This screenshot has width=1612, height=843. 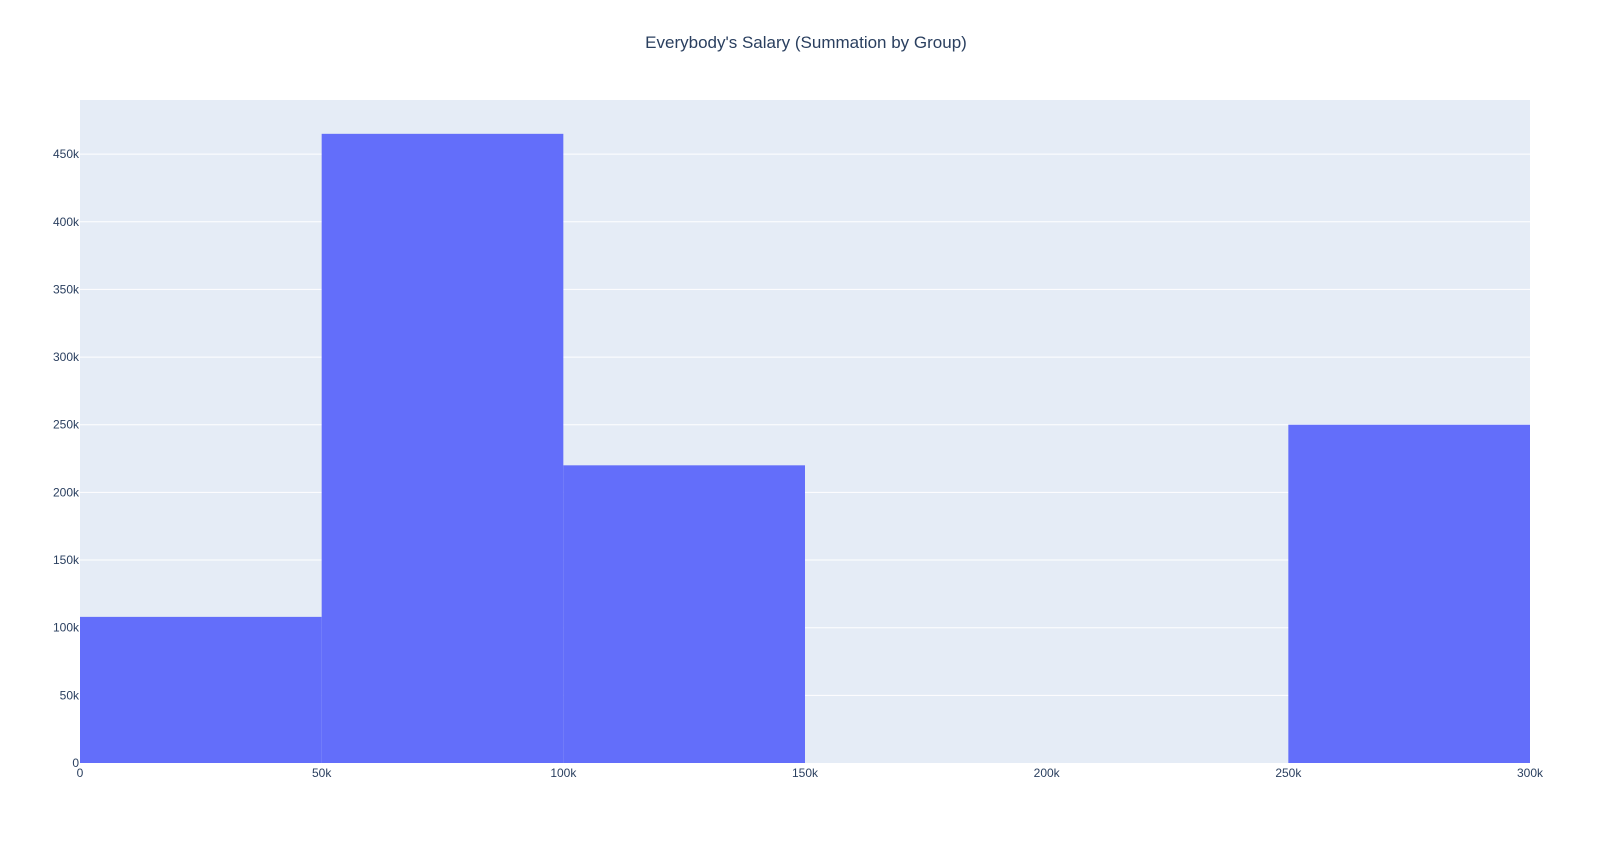 What do you see at coordinates (75, 763) in the screenshot?
I see `y-tick-label: 0` at bounding box center [75, 763].